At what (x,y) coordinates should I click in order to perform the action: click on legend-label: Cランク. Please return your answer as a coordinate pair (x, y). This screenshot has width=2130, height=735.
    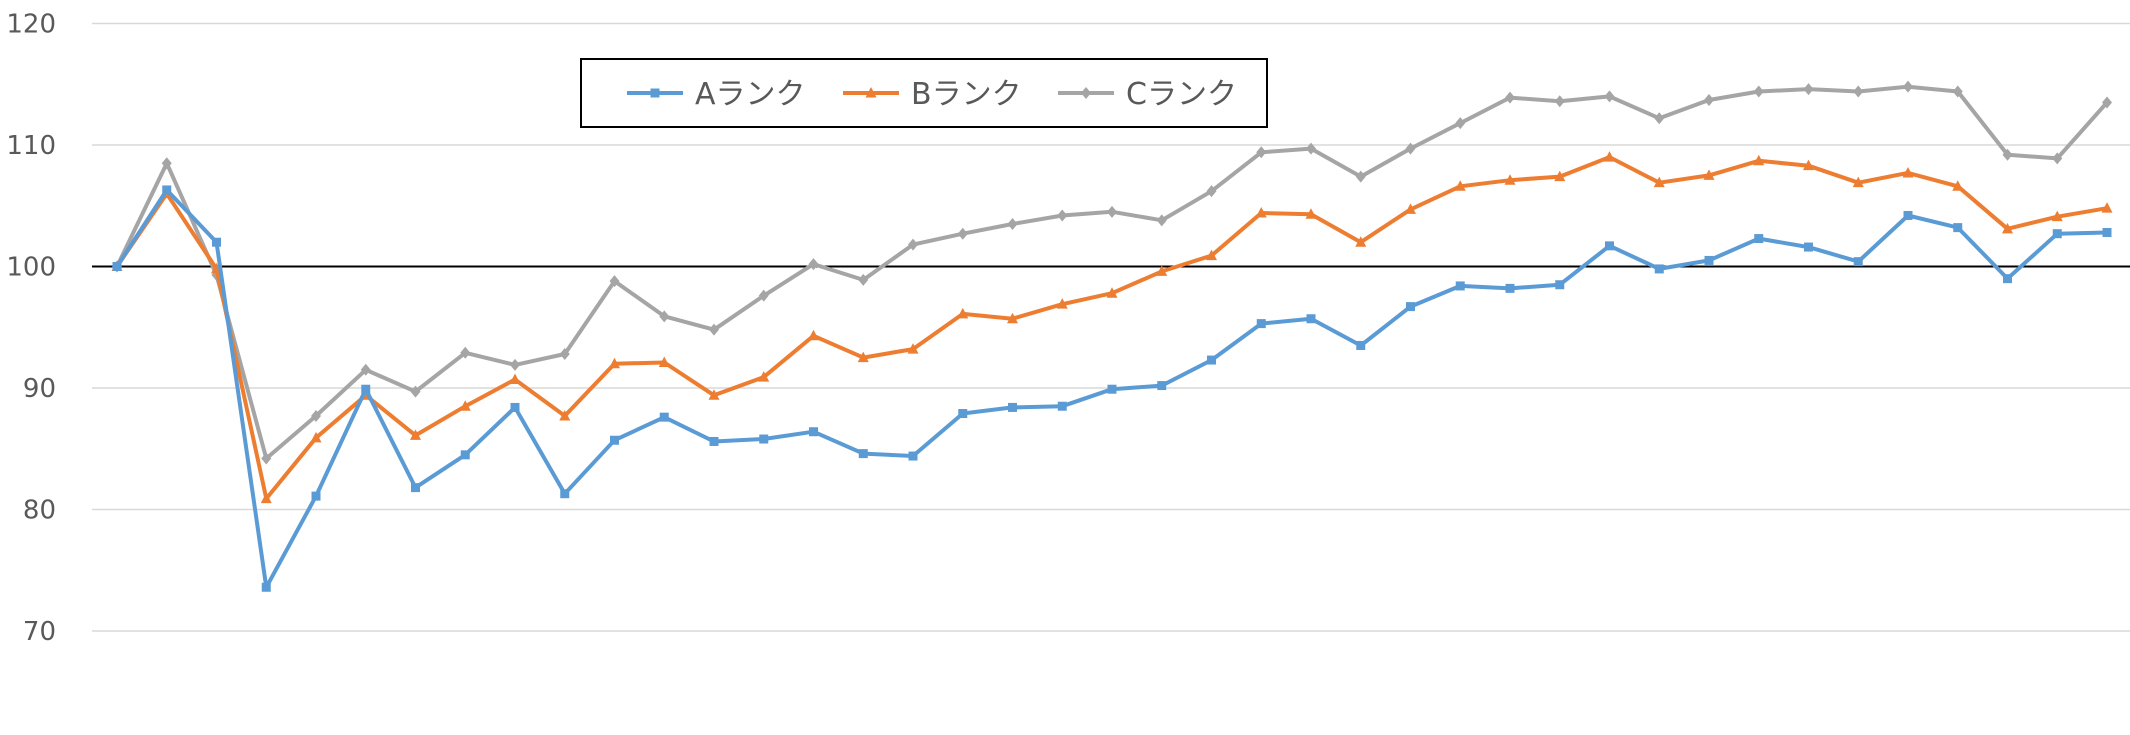
    Looking at the image, I should click on (1181, 94).